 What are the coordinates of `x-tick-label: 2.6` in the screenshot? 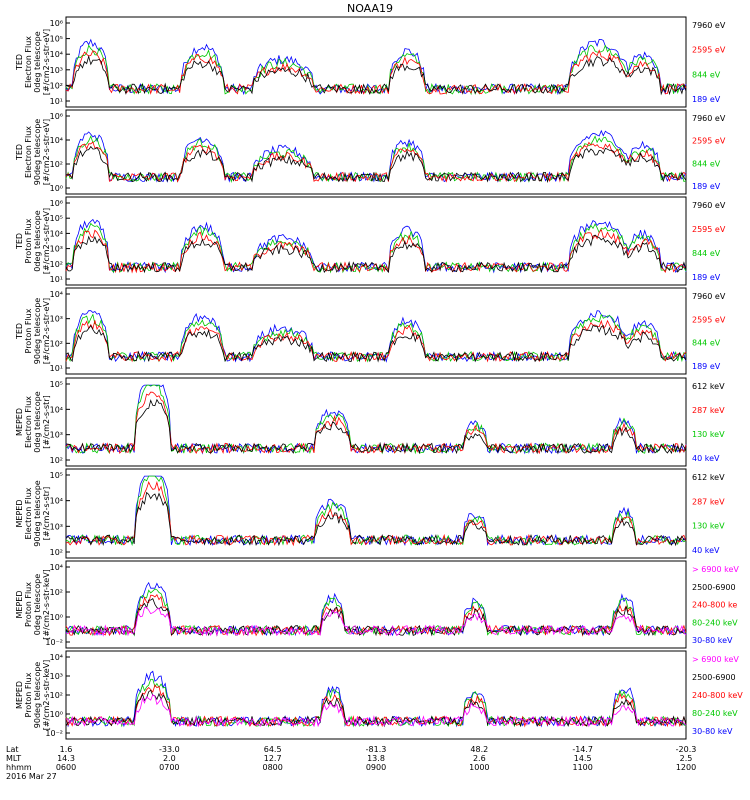 It's located at (479, 758).